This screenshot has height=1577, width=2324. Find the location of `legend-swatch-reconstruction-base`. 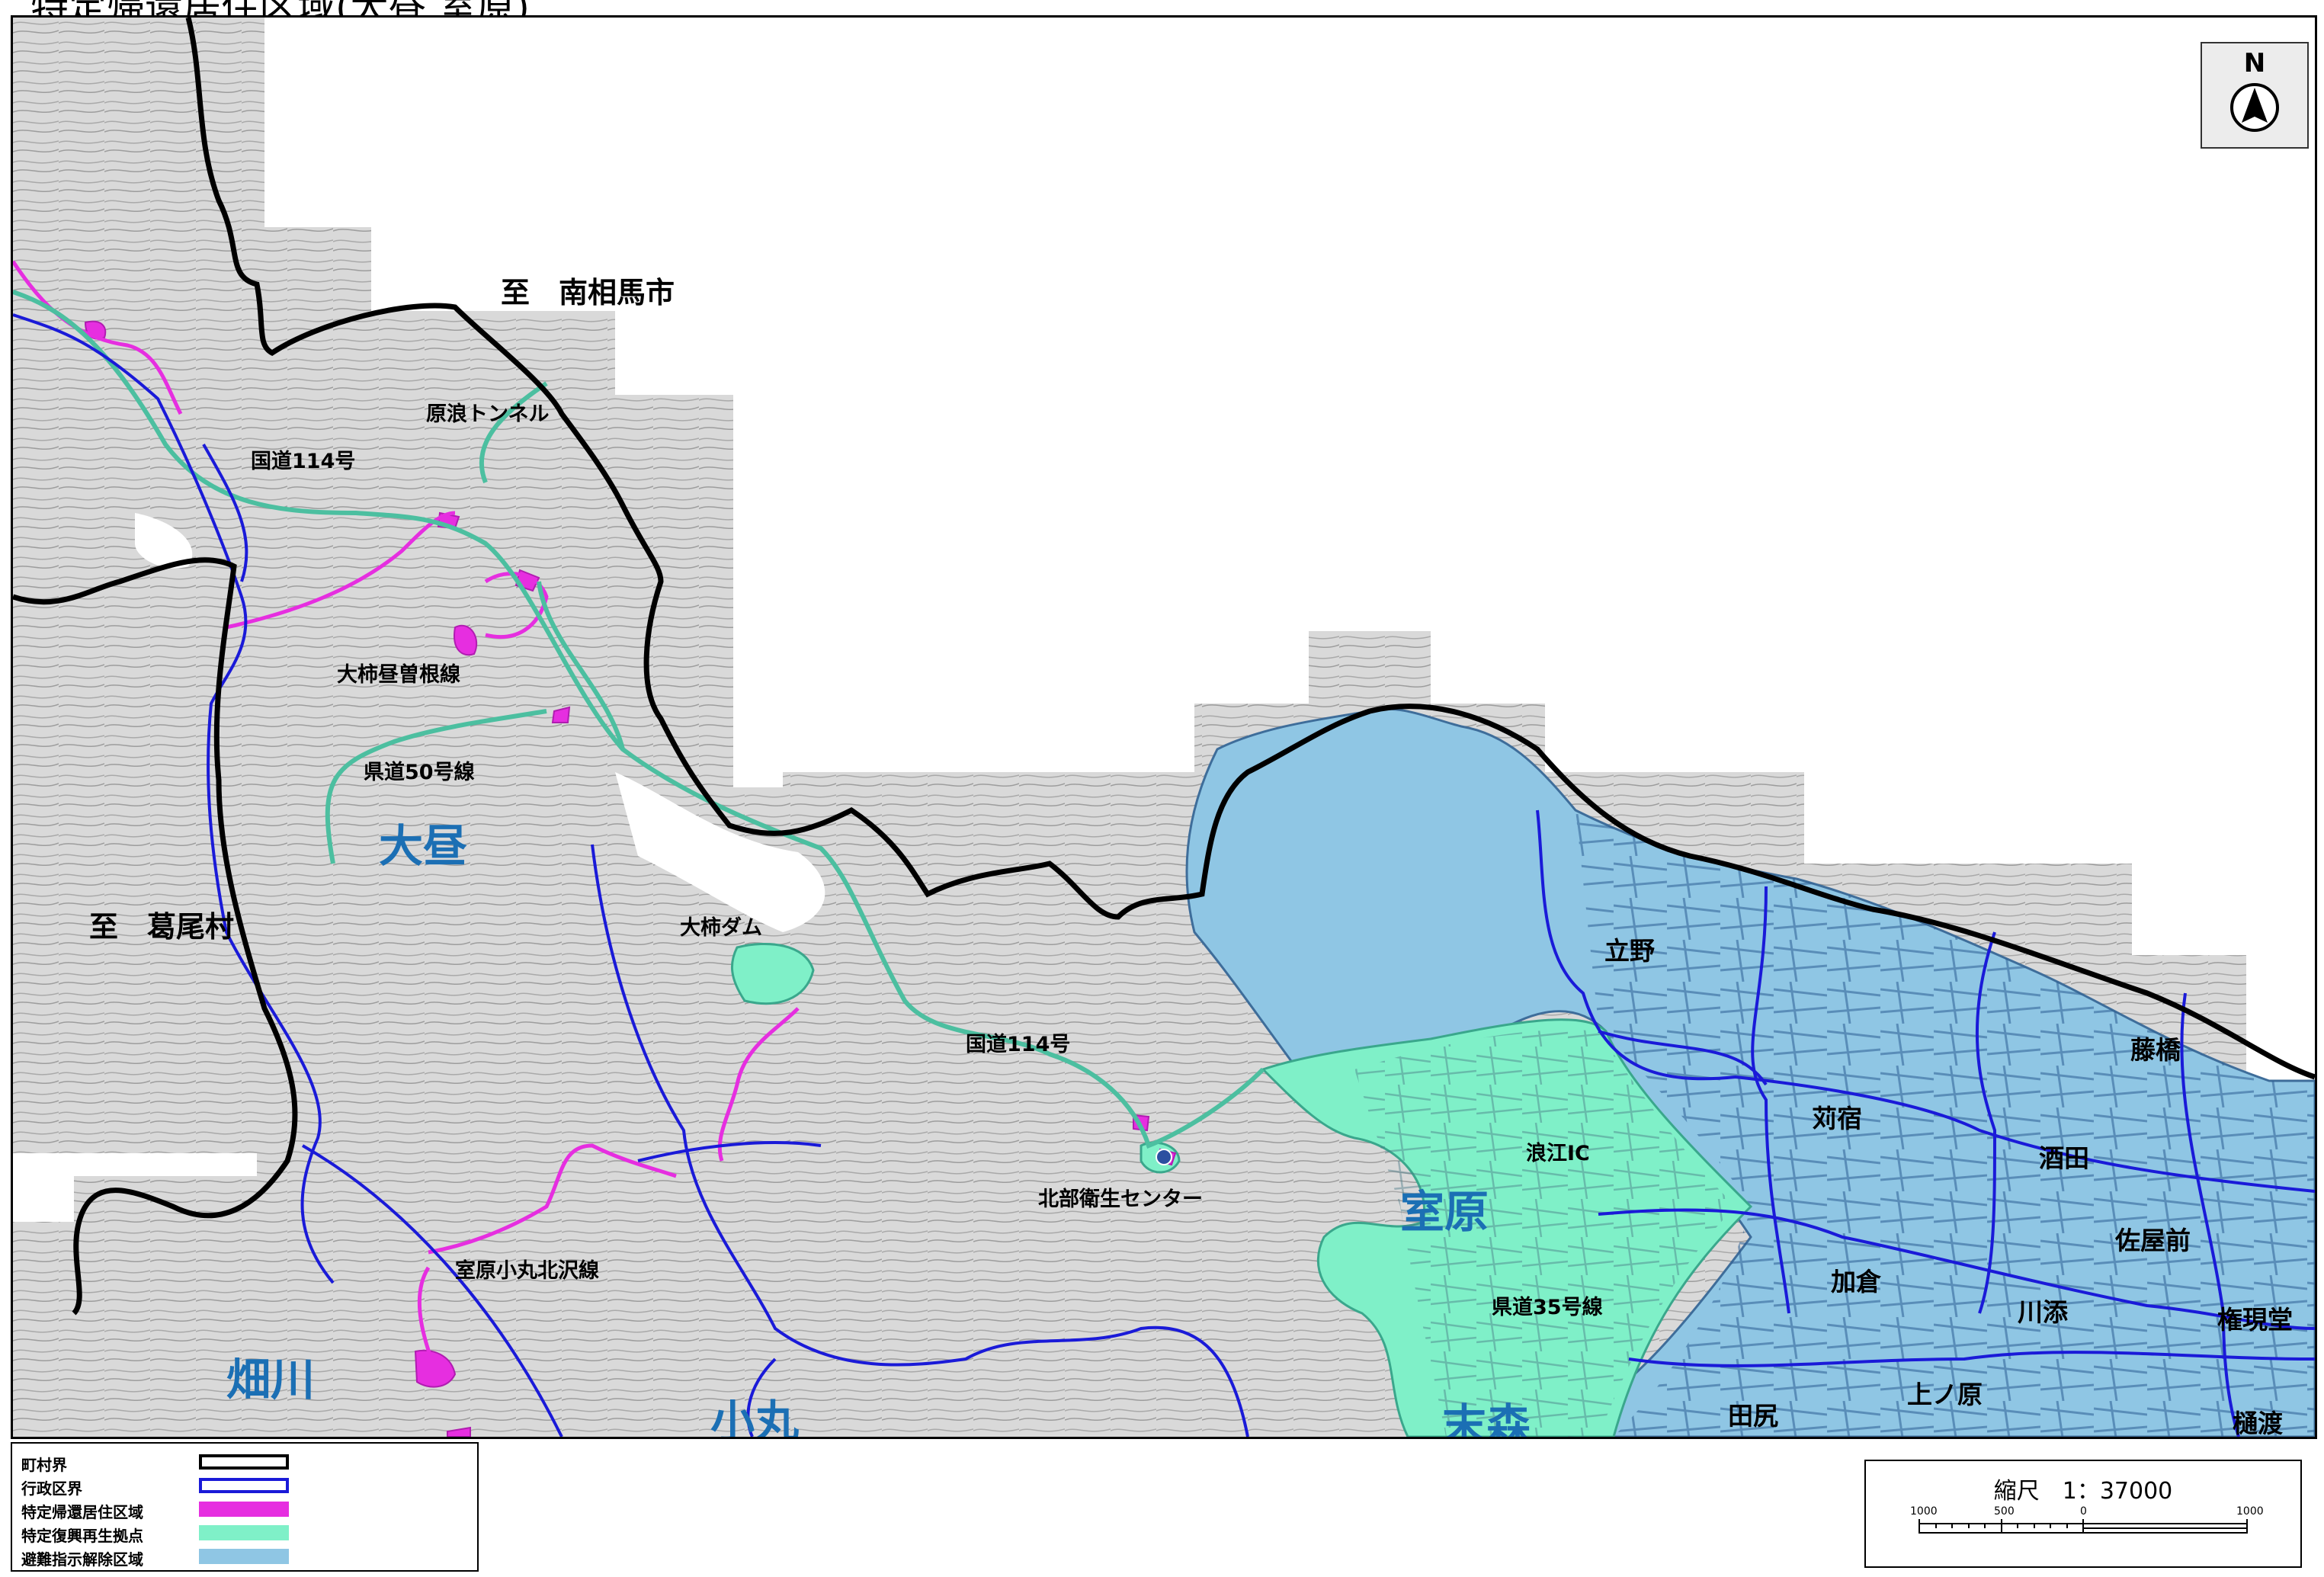

legend-swatch-reconstruction-base is located at coordinates (244, 1533).